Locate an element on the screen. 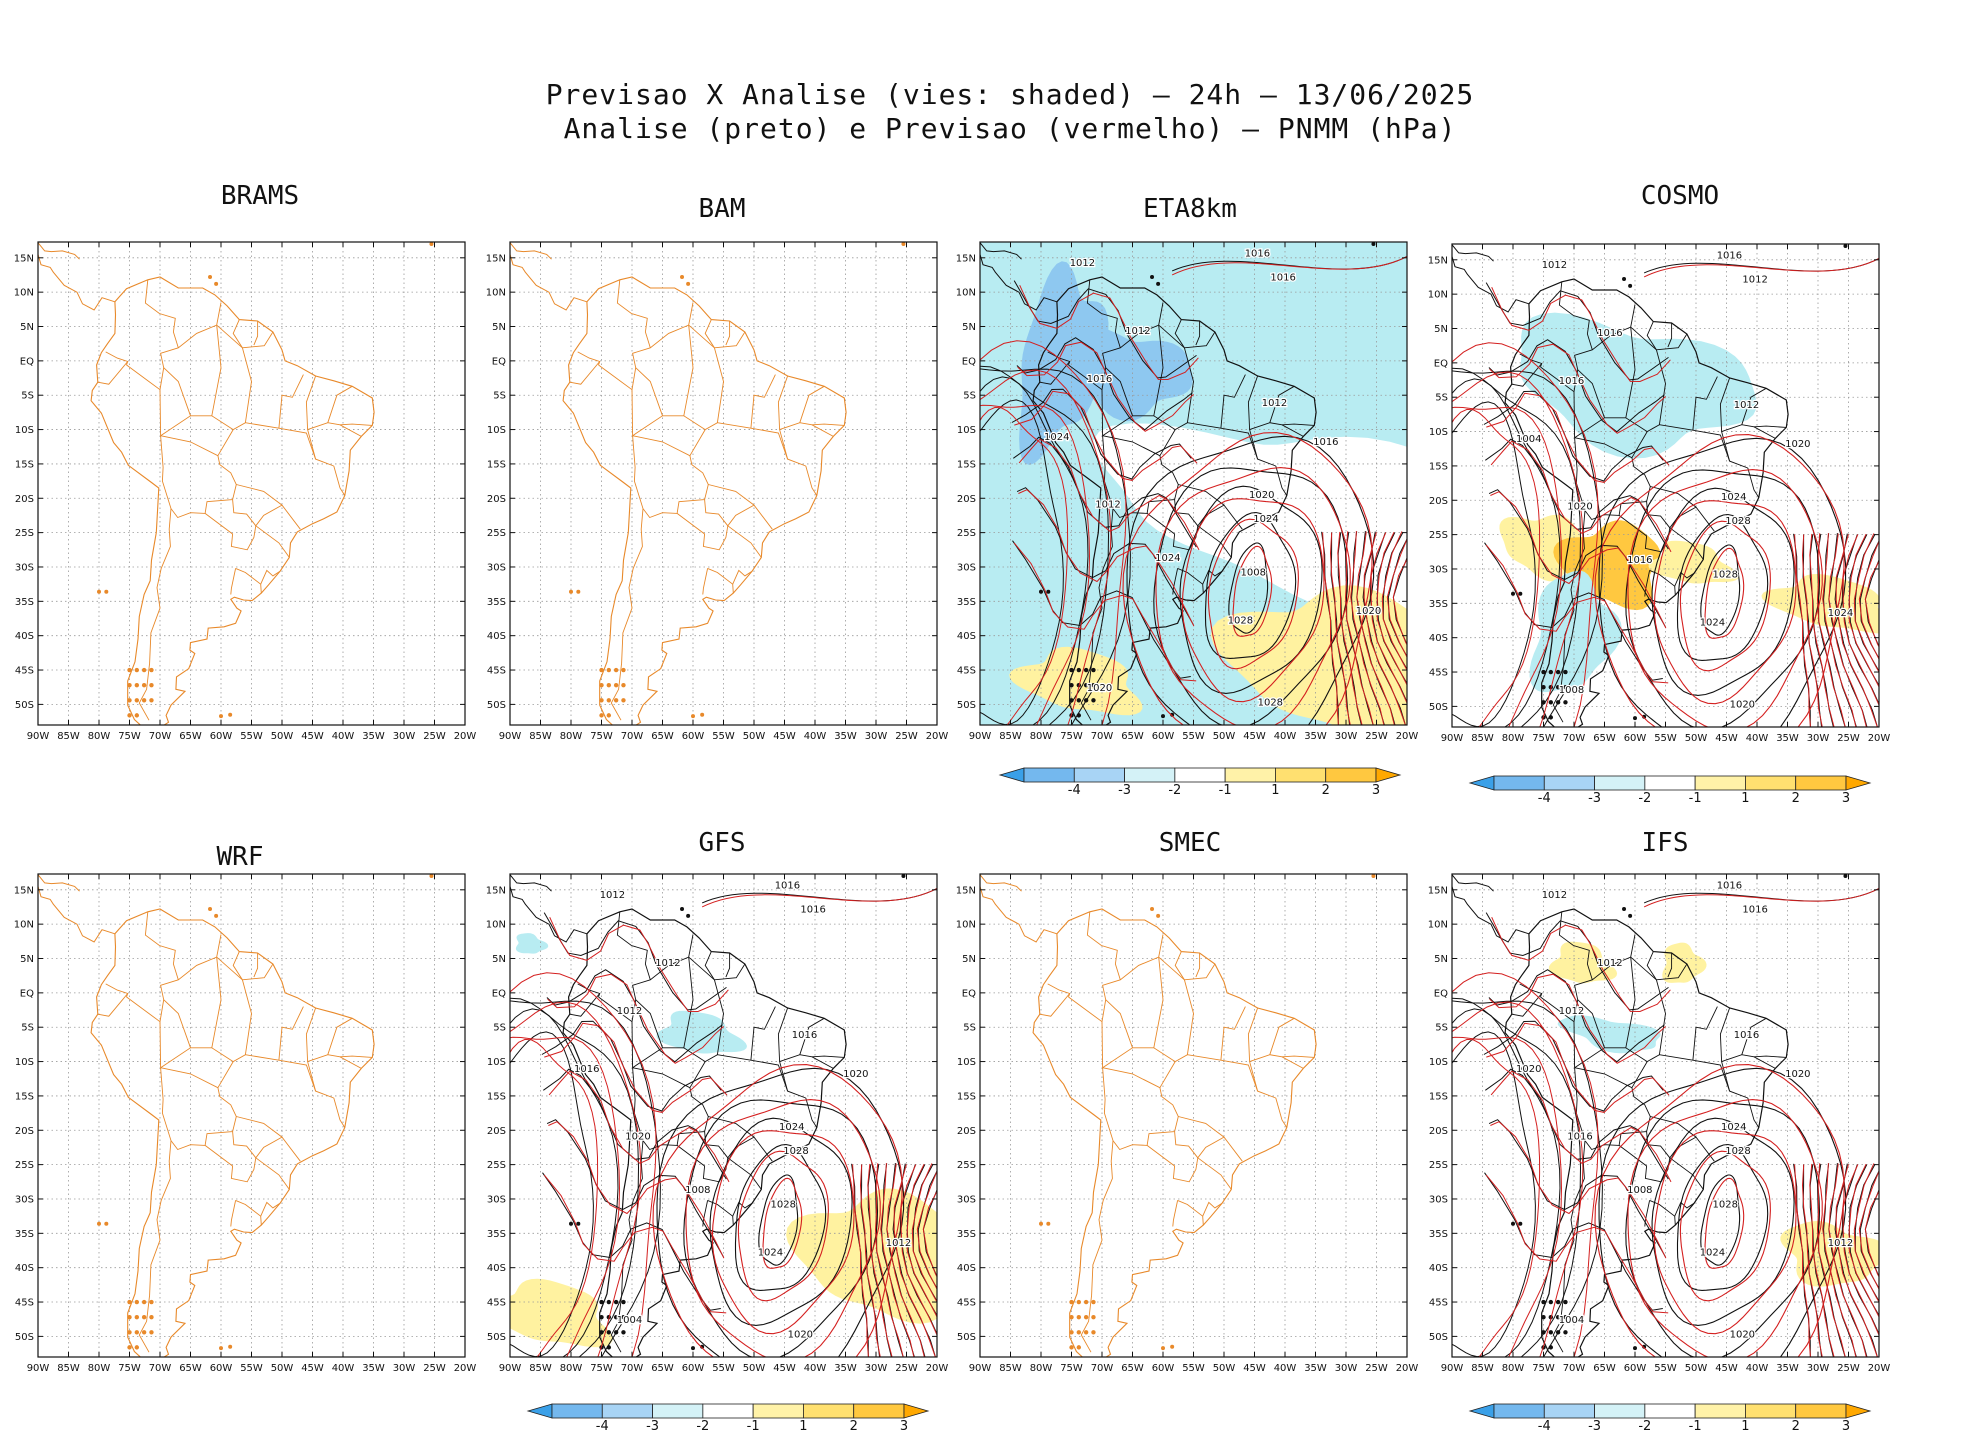 This screenshot has width=1964, height=1436. lat-tick-label: EQ is located at coordinates (27, 361).